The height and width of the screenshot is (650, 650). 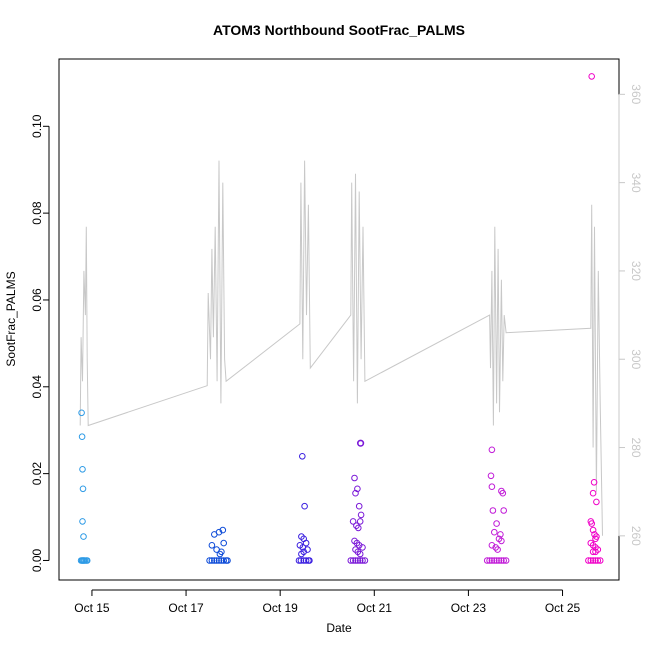 What do you see at coordinates (339, 628) in the screenshot?
I see `x-axis-label: Date` at bounding box center [339, 628].